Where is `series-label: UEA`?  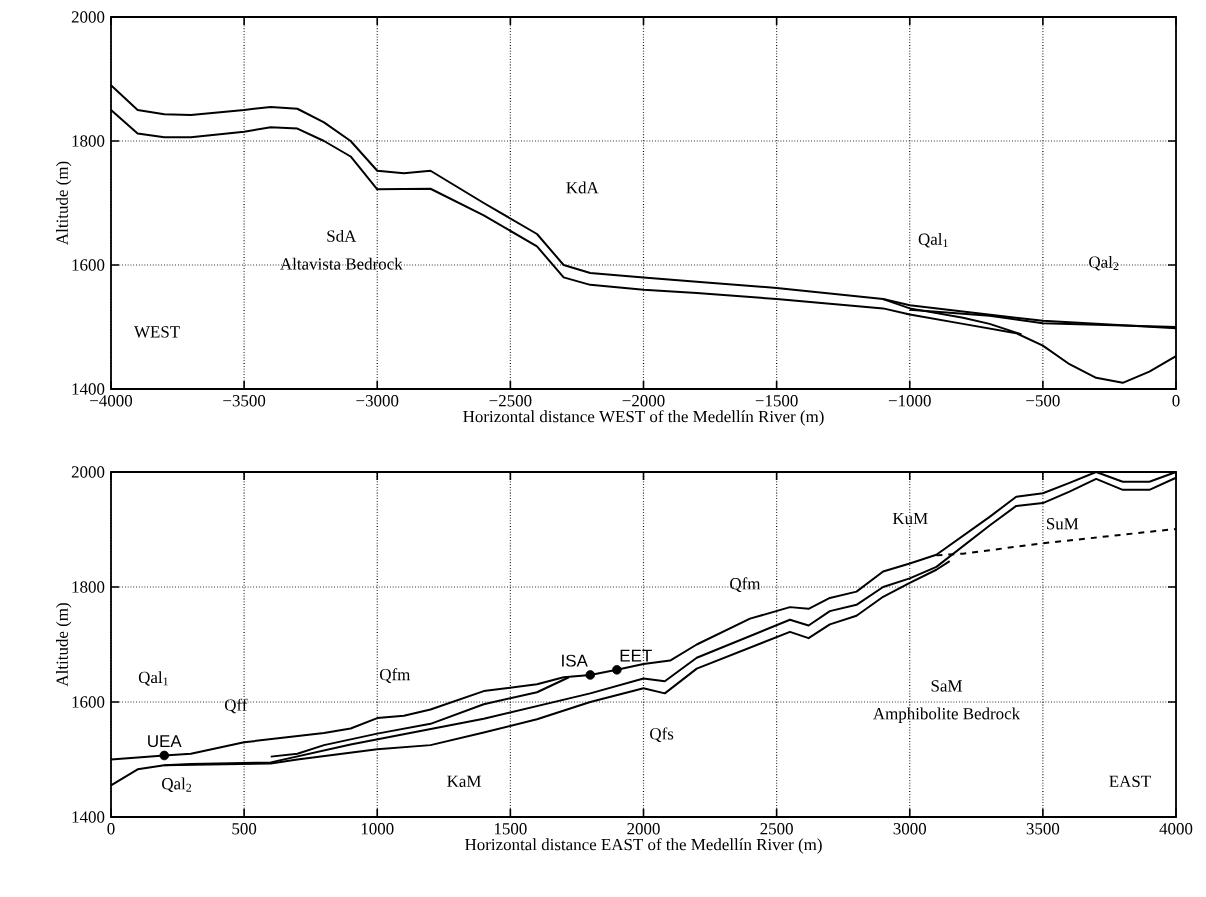
series-label: UEA is located at coordinates (165, 741).